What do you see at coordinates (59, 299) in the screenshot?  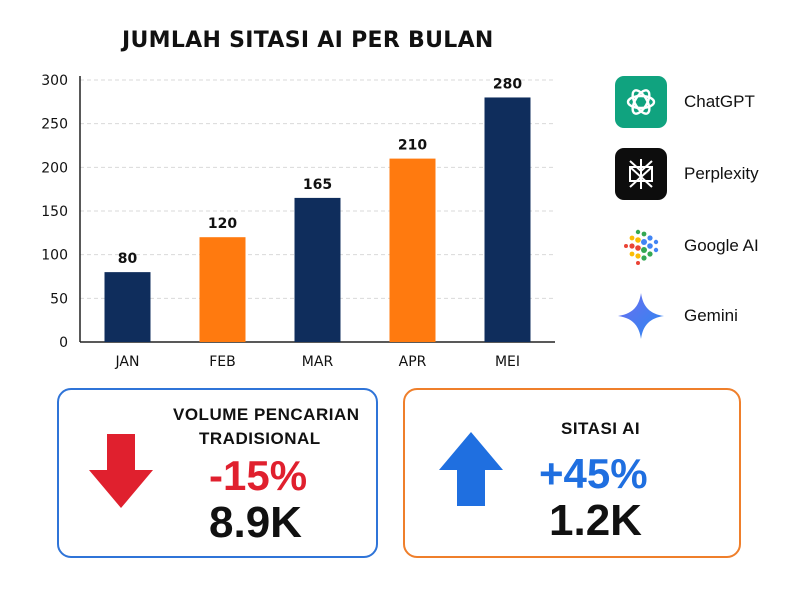 I see `y-tick-label: 50` at bounding box center [59, 299].